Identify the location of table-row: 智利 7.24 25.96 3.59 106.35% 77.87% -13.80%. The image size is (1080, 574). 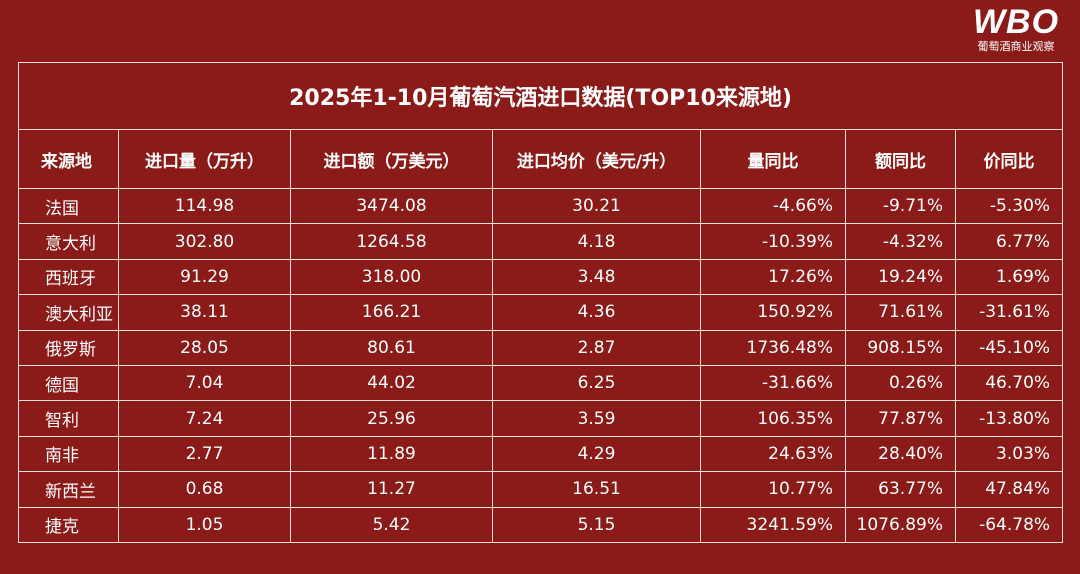
(541, 418).